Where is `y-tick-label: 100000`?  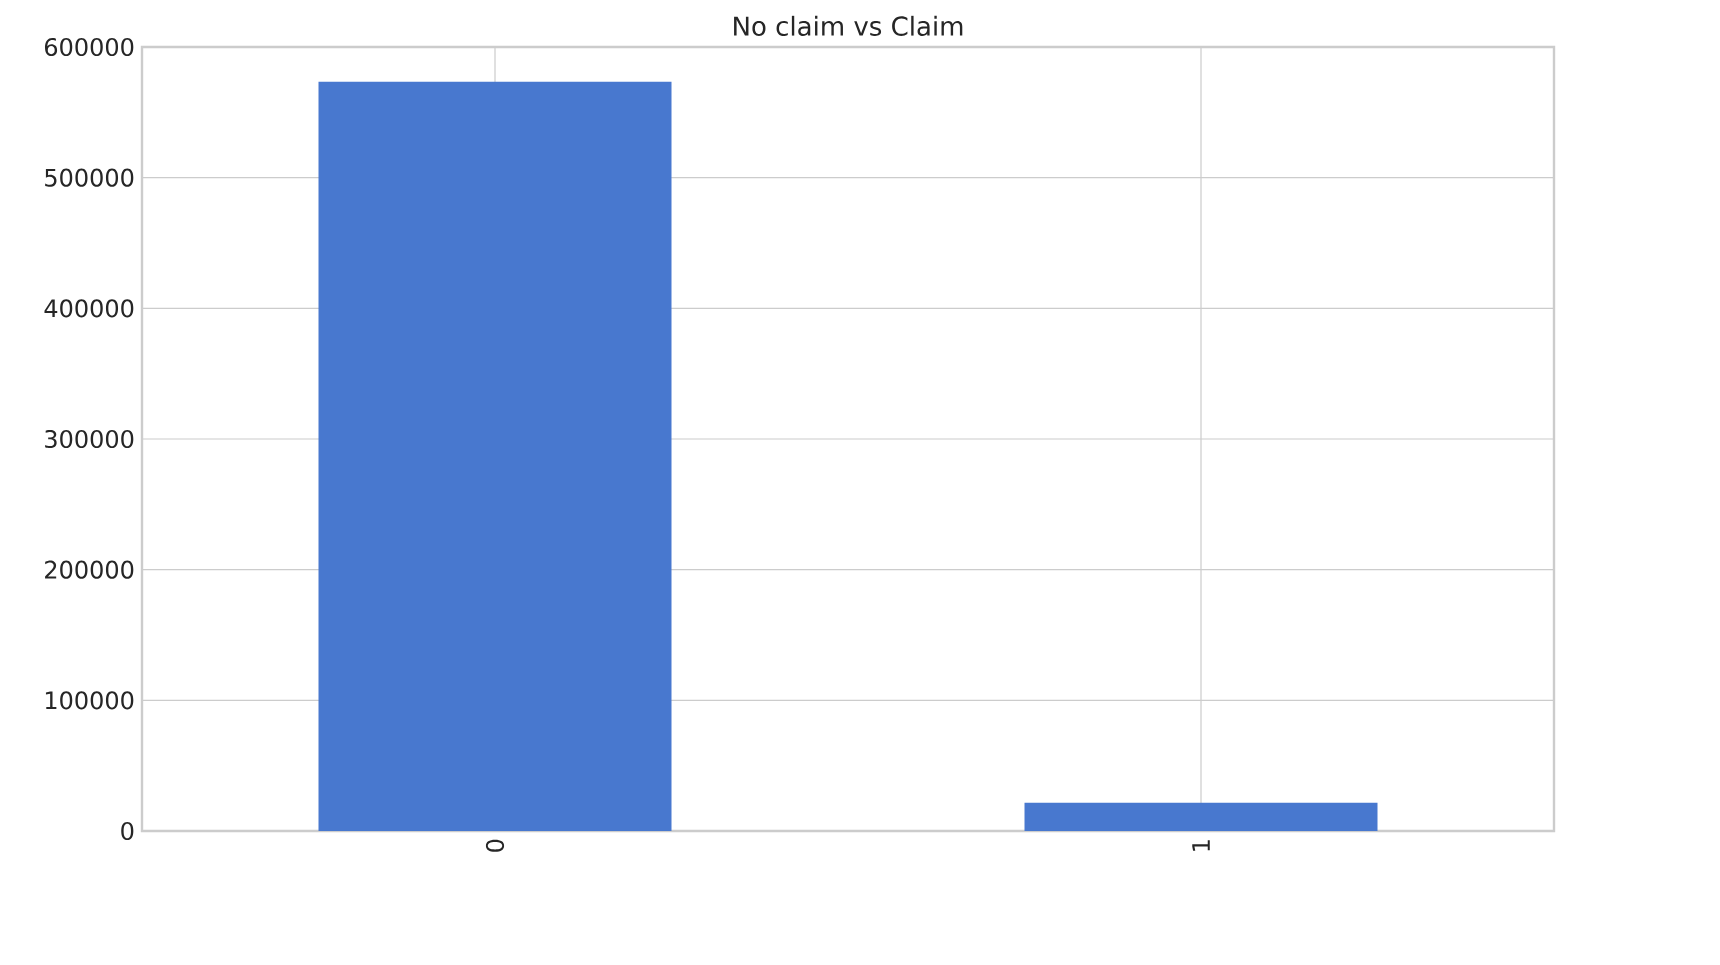 y-tick-label: 100000 is located at coordinates (89, 700).